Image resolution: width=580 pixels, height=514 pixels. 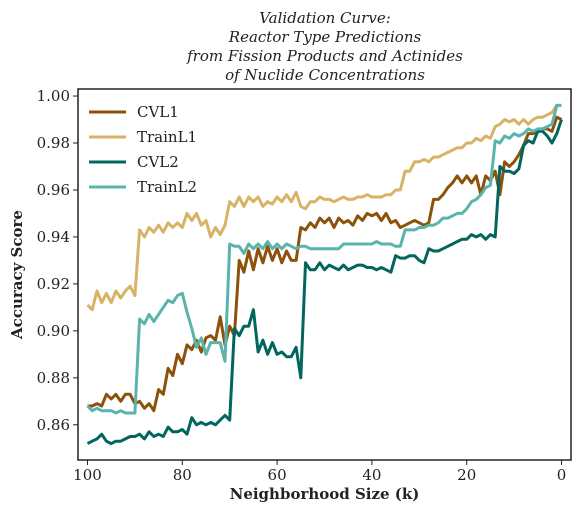 What do you see at coordinates (325, 37) in the screenshot?
I see `title-line-2: Reactor Type Predictions` at bounding box center [325, 37].